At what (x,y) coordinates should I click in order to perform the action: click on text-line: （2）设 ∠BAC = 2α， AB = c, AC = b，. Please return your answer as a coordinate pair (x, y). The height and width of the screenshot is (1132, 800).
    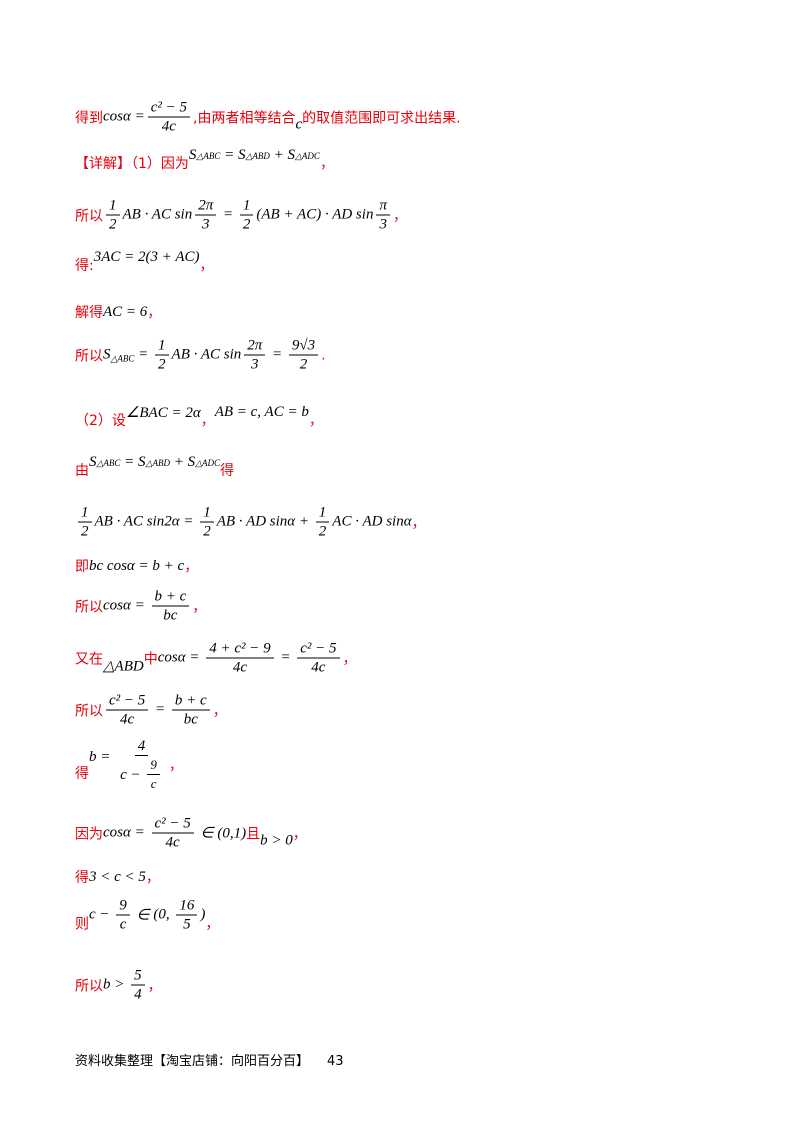
    Looking at the image, I should click on (199, 417).